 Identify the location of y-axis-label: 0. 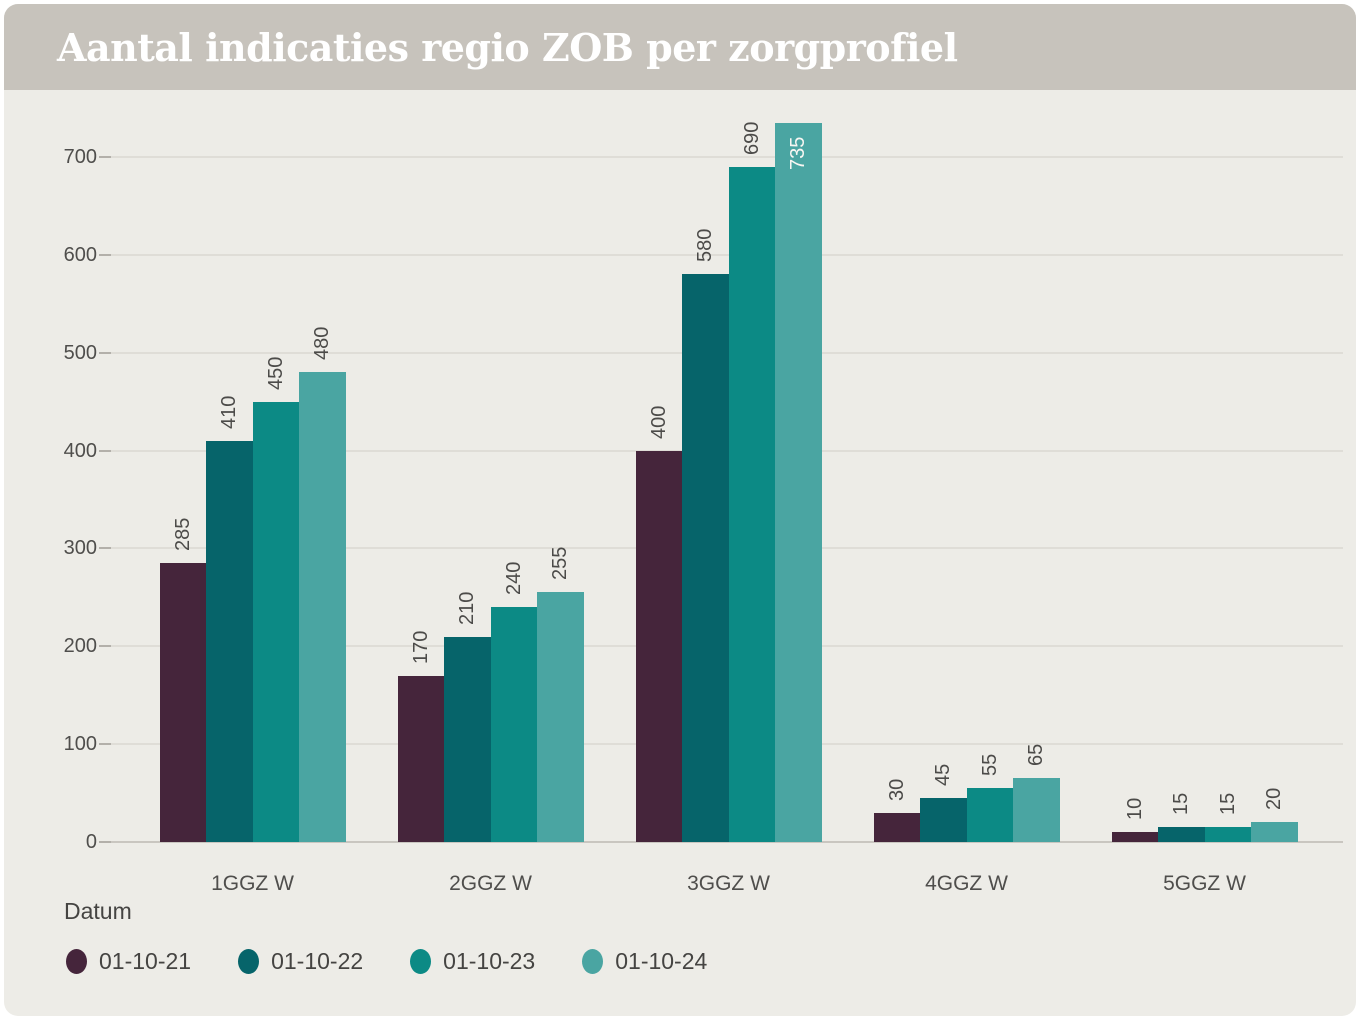
(91, 842).